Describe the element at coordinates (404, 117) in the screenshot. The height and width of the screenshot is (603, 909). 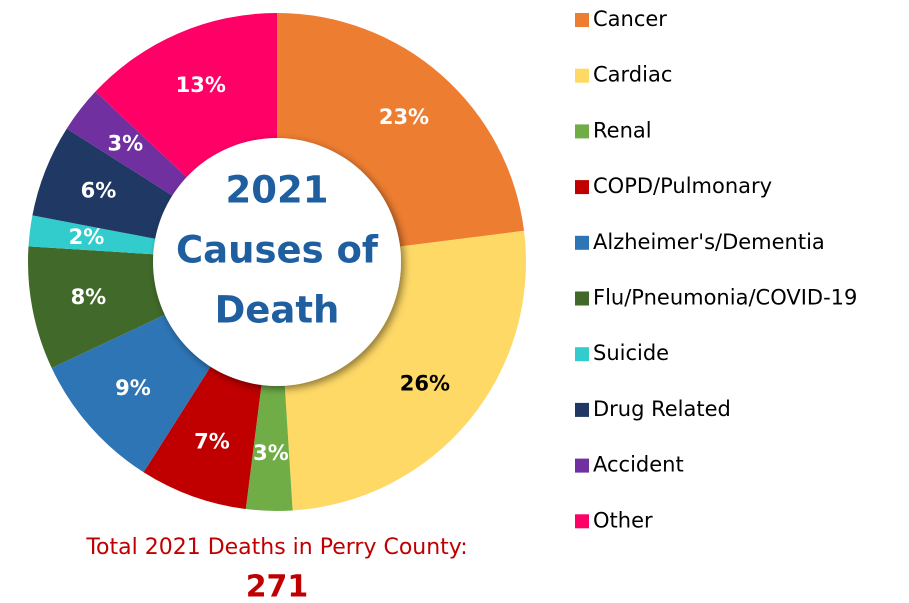
I see `data-label: 23%` at that location.